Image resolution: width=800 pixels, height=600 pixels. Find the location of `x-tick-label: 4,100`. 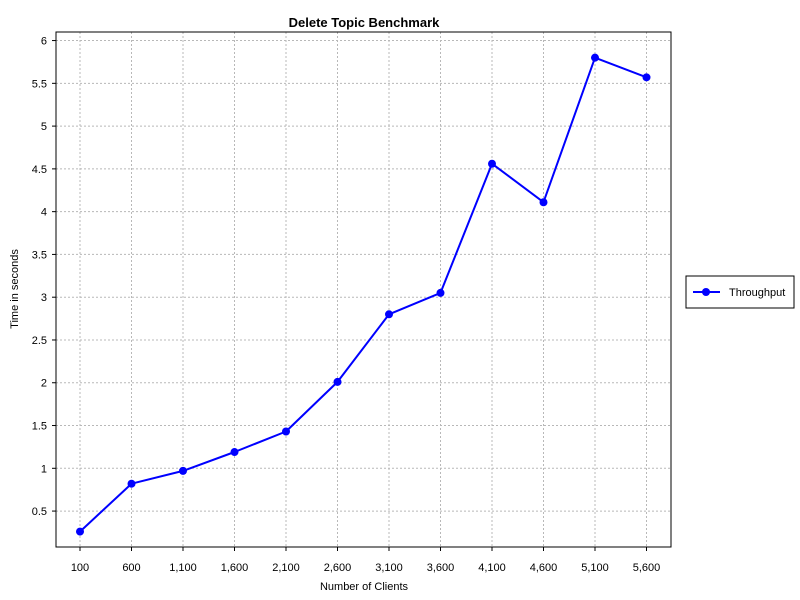

x-tick-label: 4,100 is located at coordinates (492, 568).